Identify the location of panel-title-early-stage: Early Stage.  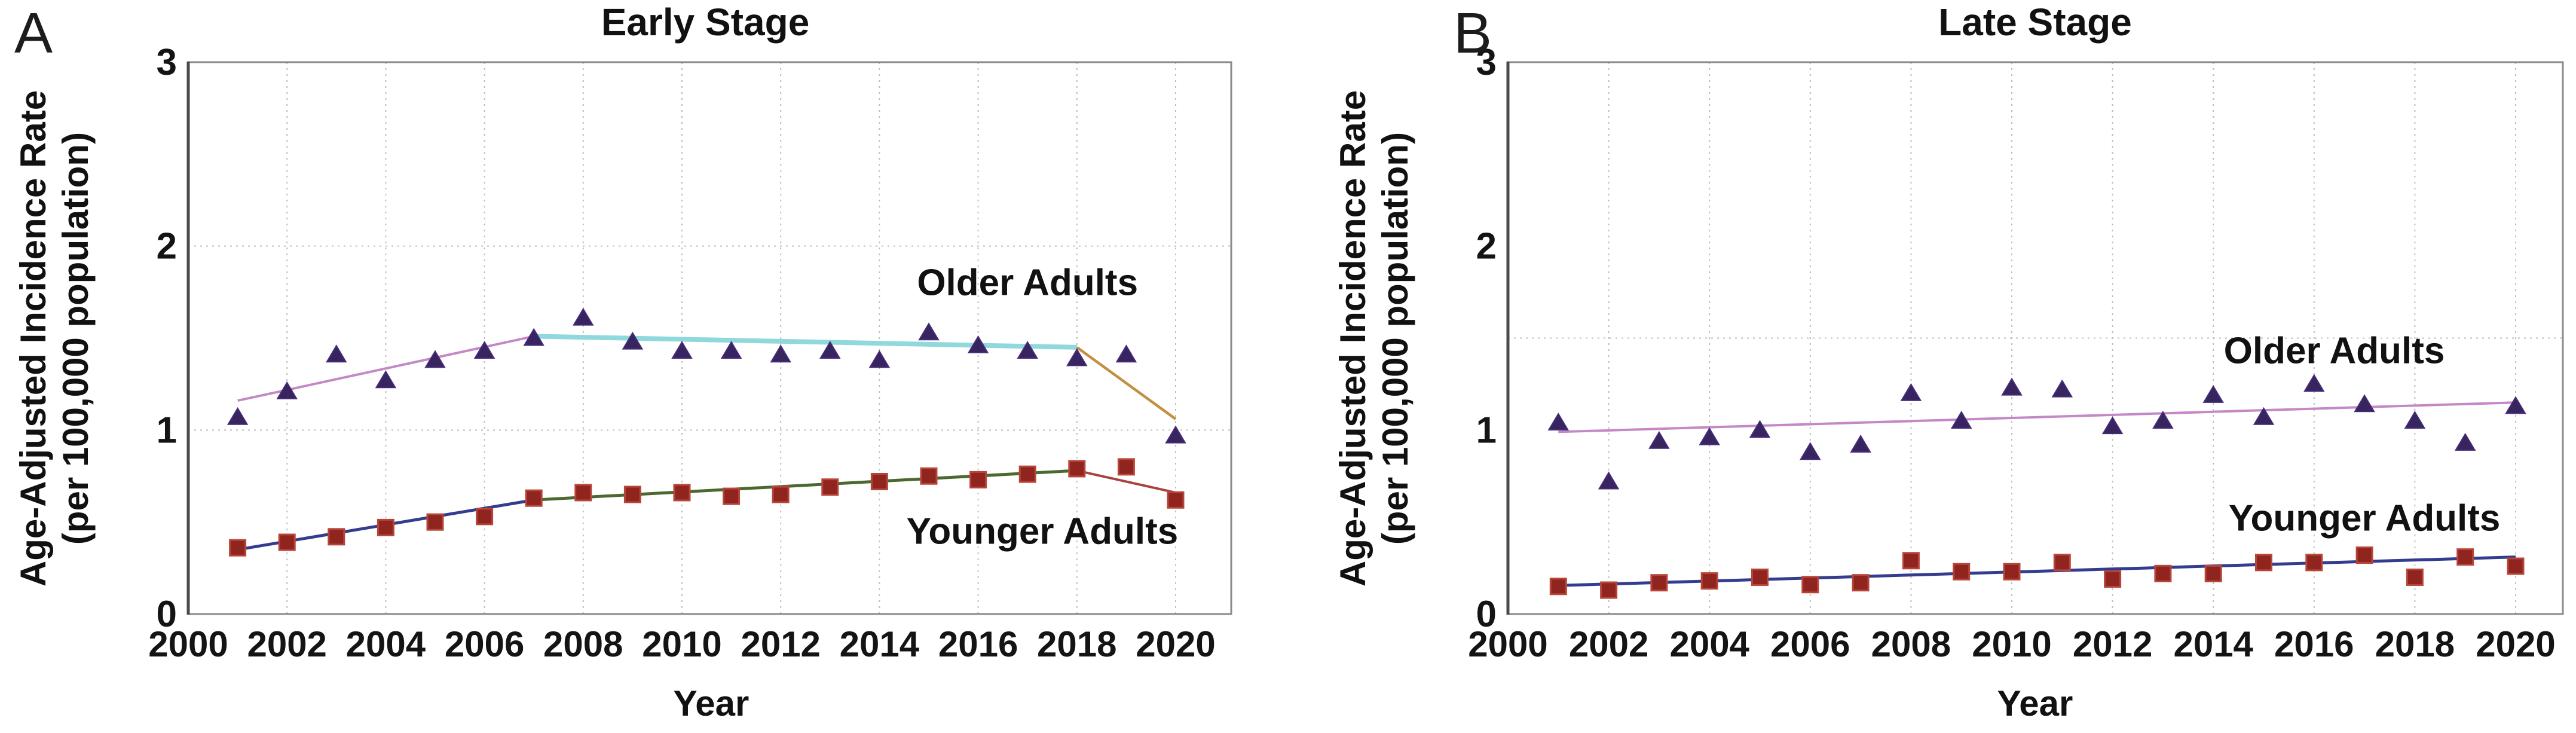
(705, 22).